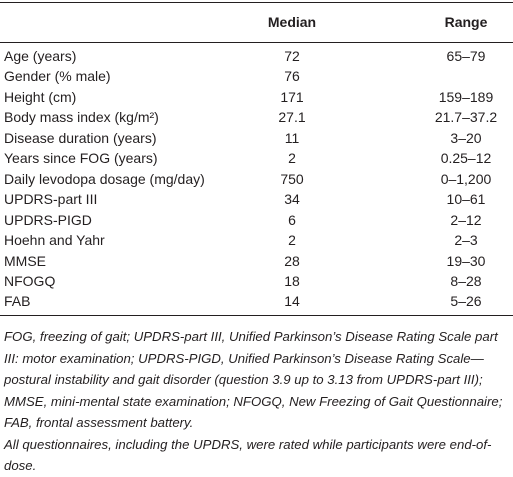 This screenshot has height=477, width=513. Describe the element at coordinates (104, 178) in the screenshot. I see `row-label: Daily levodopa dosage (mg/day)` at that location.